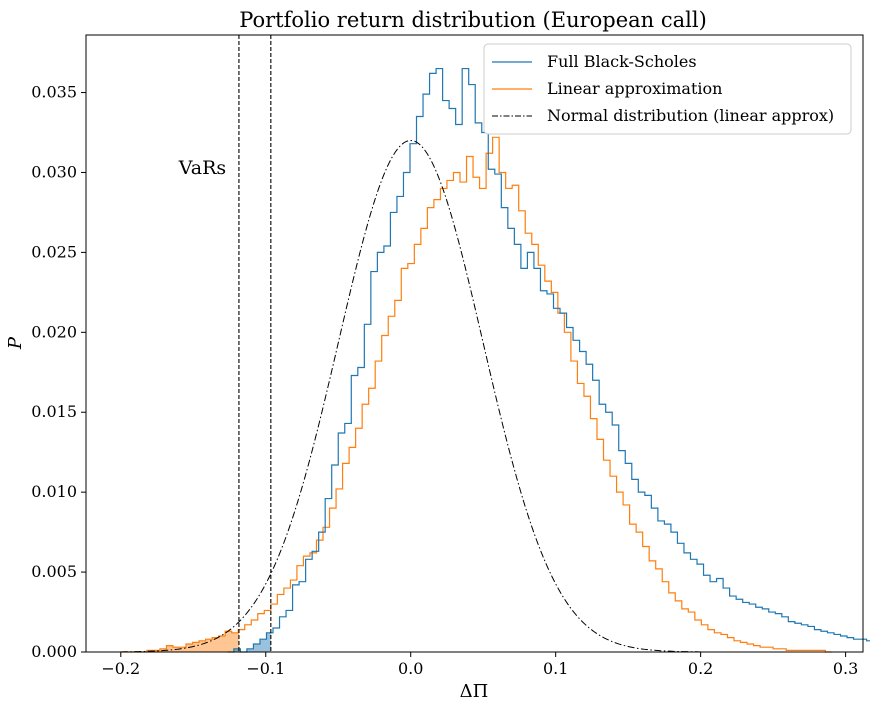  Describe the element at coordinates (54, 411) in the screenshot. I see `y-tick-label: 0.015` at that location.